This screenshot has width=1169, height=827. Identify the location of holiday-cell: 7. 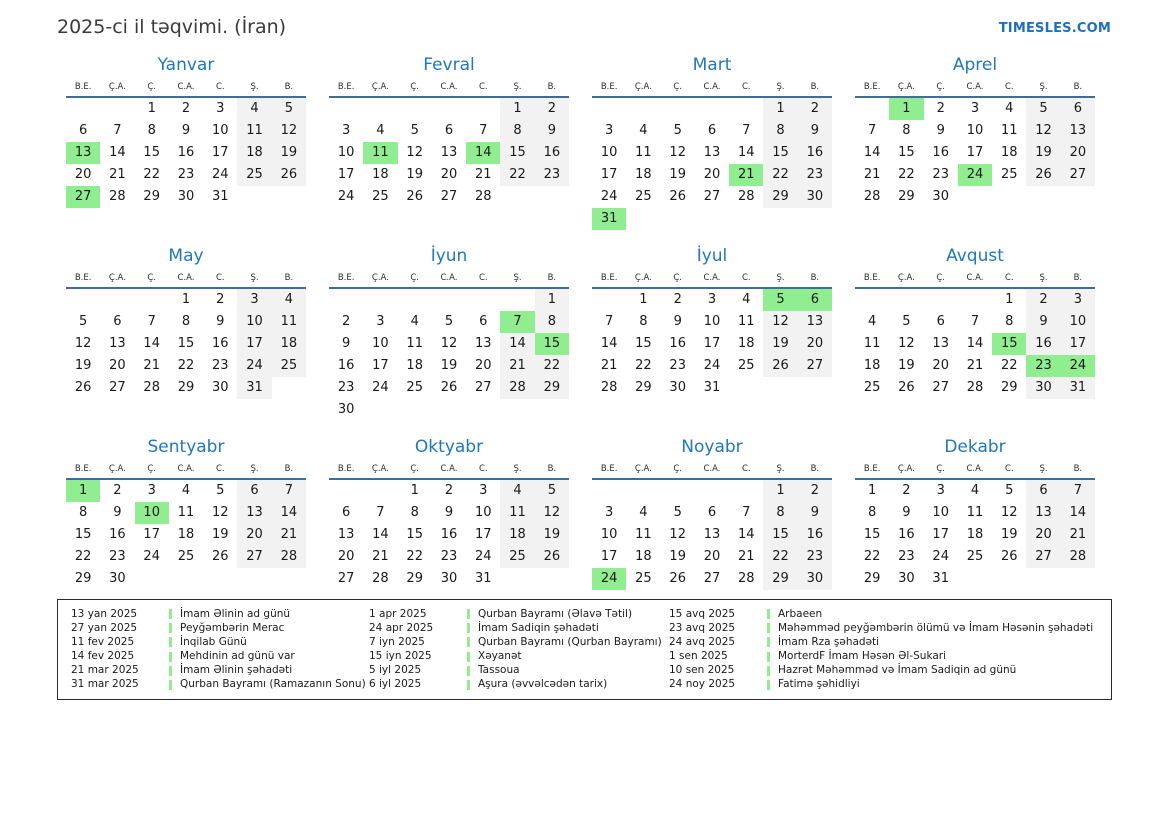
(517, 322).